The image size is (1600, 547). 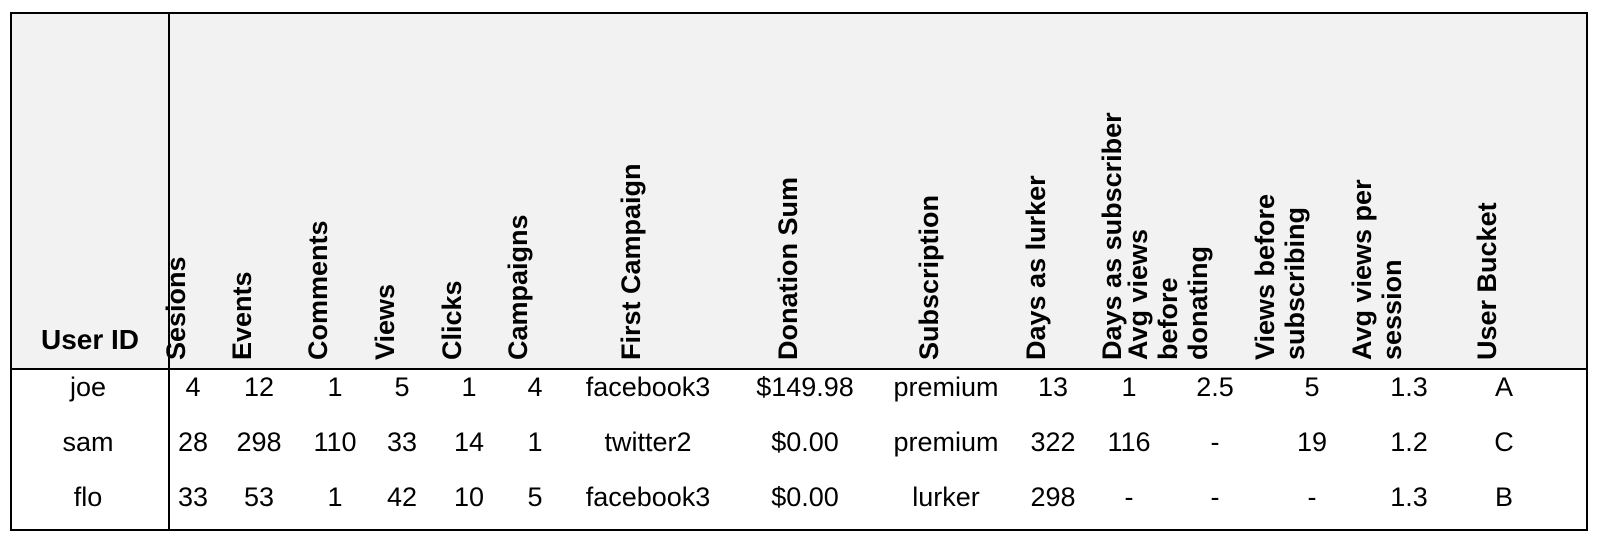 What do you see at coordinates (1215, 387) in the screenshot?
I see `table-cell: 2.5` at bounding box center [1215, 387].